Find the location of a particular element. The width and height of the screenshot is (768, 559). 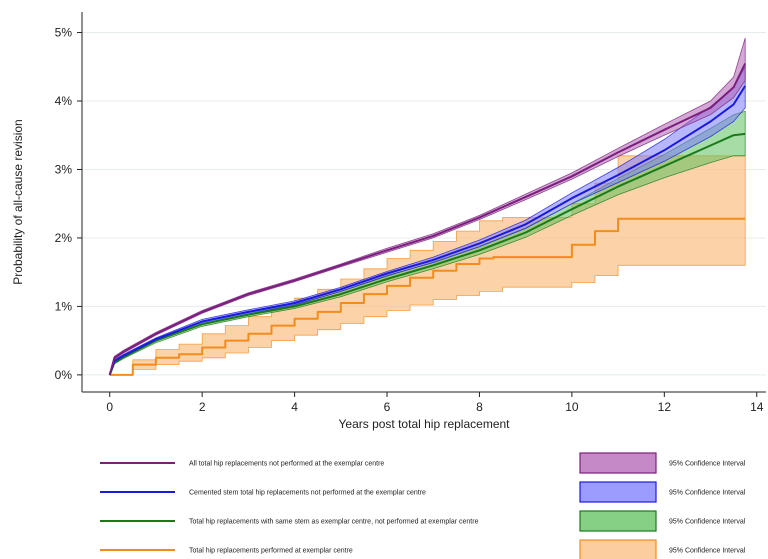

legend-ci-label-3: 95% Confidence Interval is located at coordinates (707, 551).